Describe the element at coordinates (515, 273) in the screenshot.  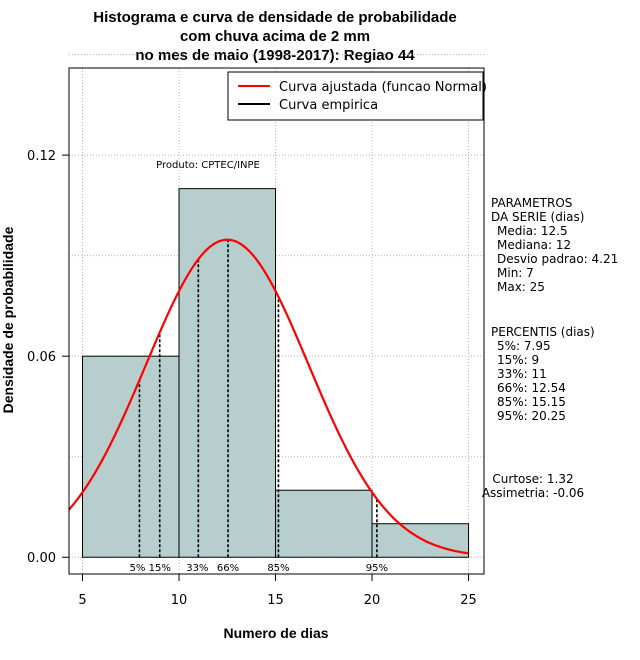
I see `parameter-min: Min: 7` at that location.